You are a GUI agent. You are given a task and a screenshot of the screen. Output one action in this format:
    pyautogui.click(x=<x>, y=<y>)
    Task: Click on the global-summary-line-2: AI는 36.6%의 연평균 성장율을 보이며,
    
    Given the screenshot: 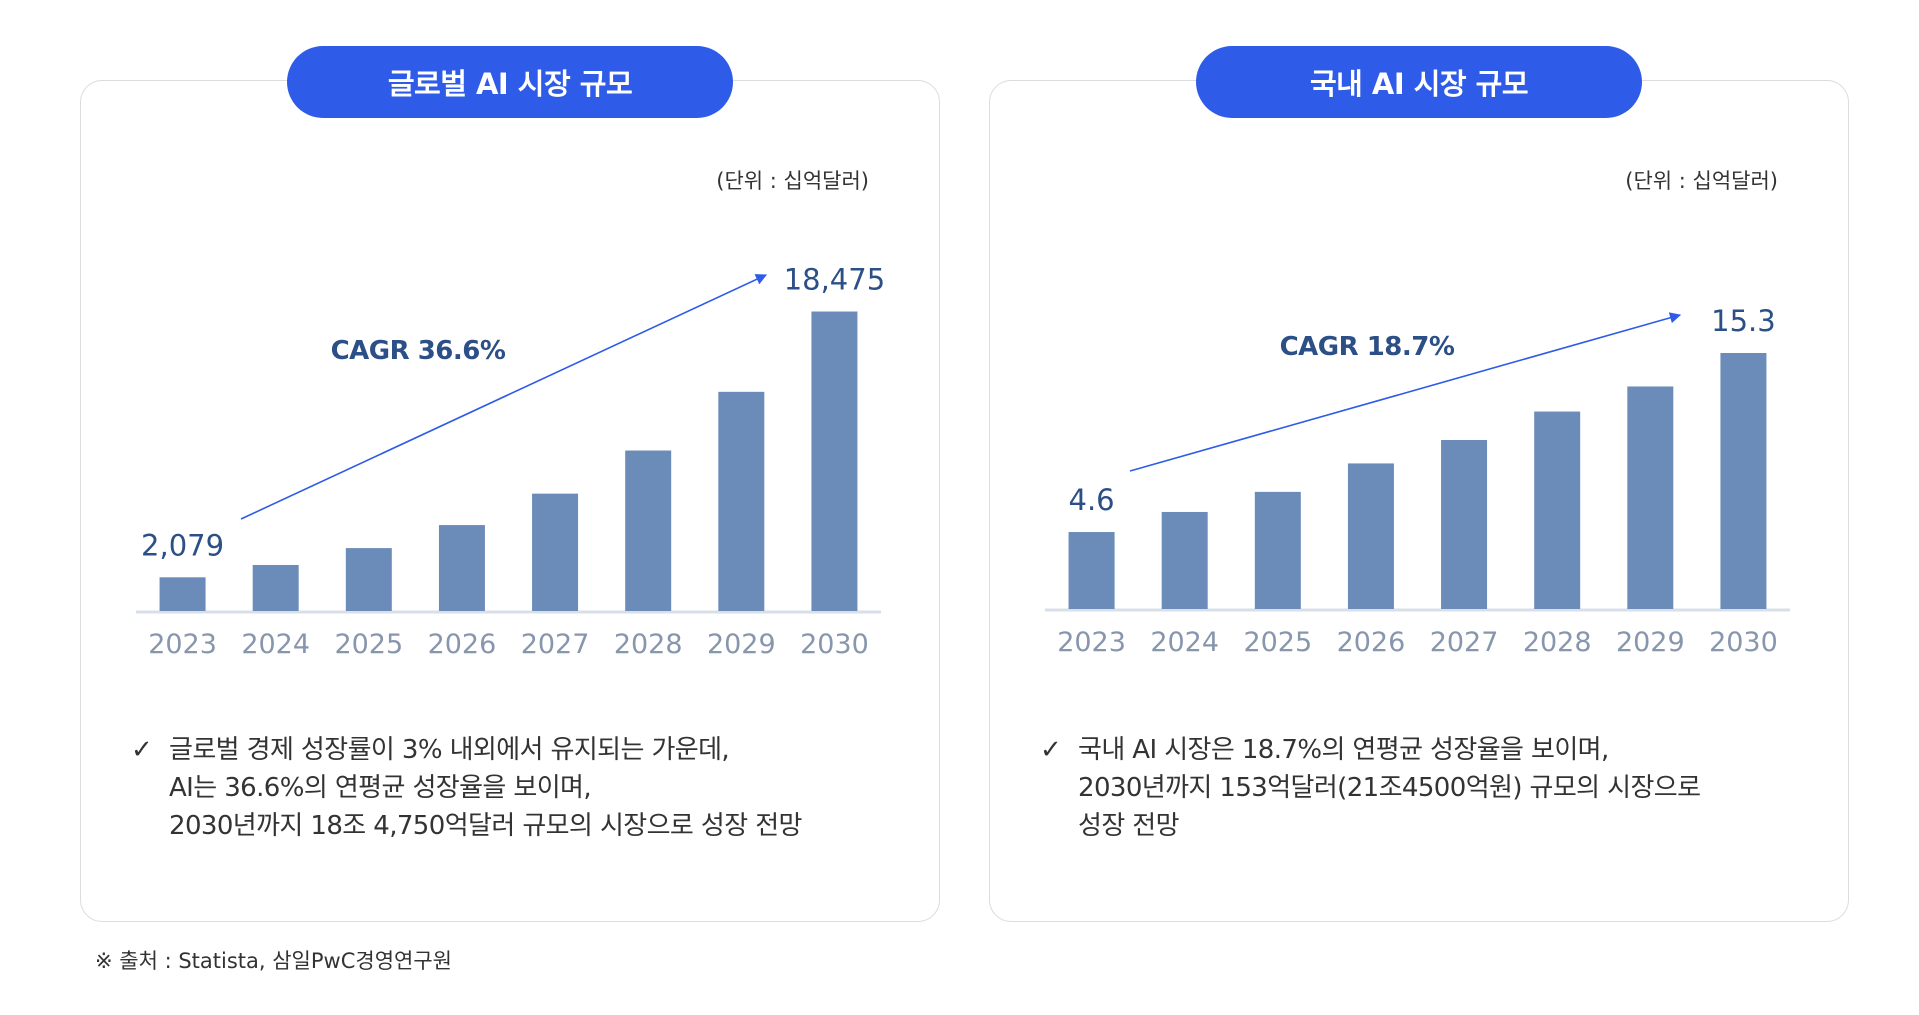 What is the action you would take?
    pyautogui.click(x=380, y=788)
    